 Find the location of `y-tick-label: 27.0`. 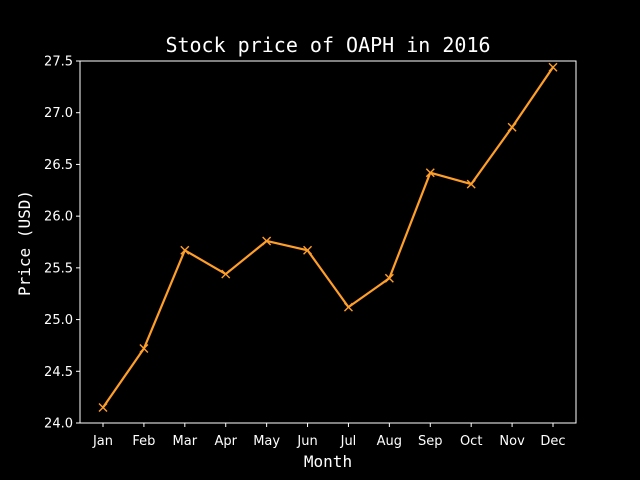

y-tick-label: 27.0 is located at coordinates (58, 113).